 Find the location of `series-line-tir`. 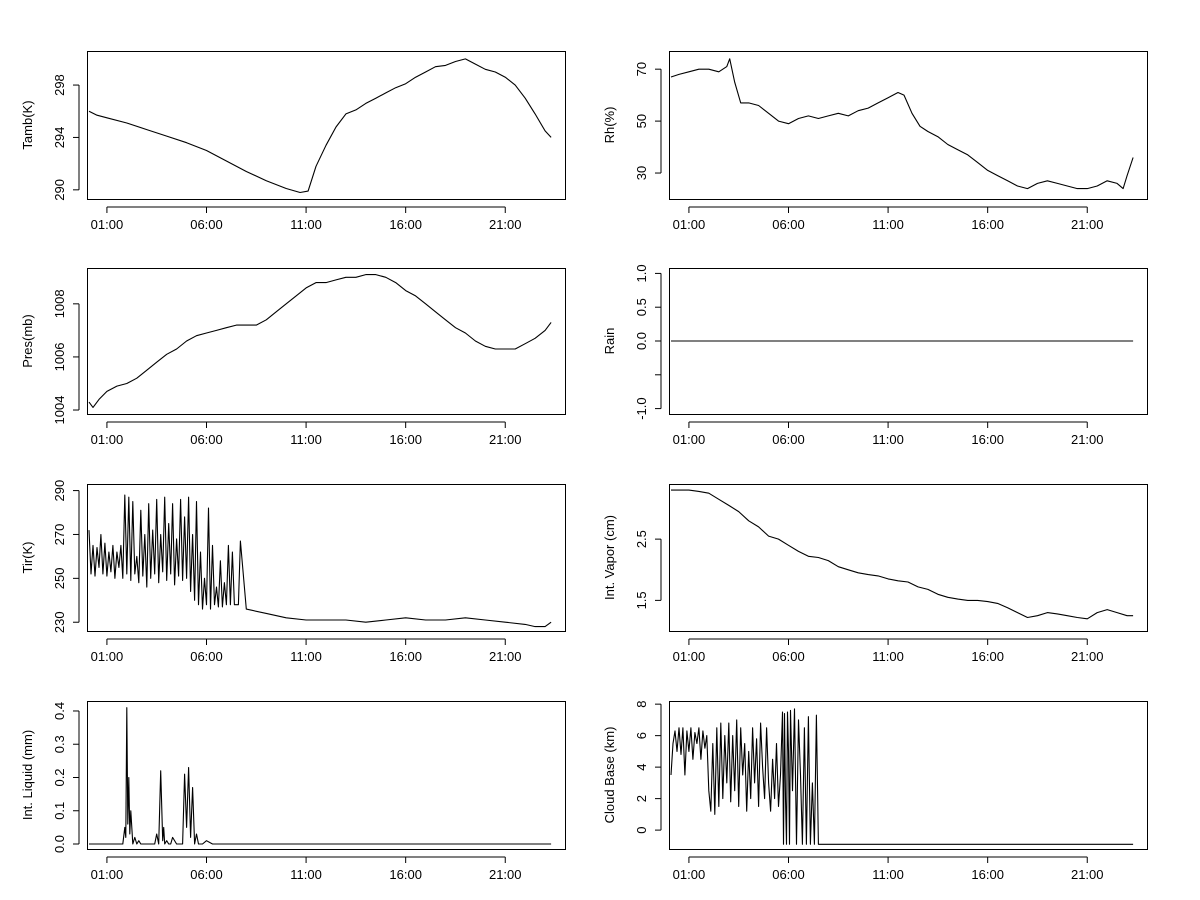

series-line-tir is located at coordinates (320, 561).